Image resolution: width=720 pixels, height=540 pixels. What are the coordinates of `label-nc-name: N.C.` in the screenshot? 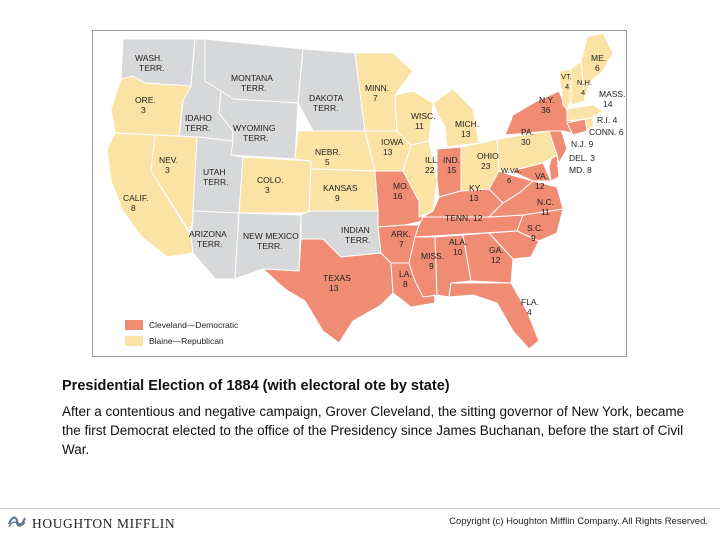 It's located at (545, 202).